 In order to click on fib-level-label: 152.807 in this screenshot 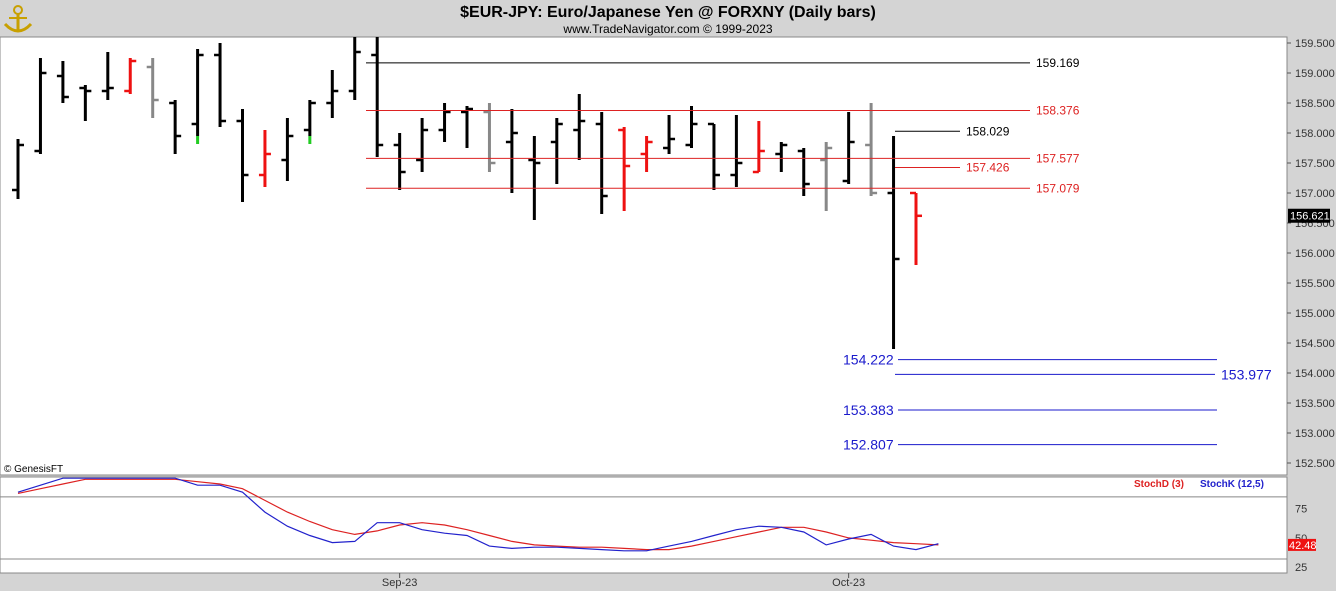, I will do `click(868, 445)`.